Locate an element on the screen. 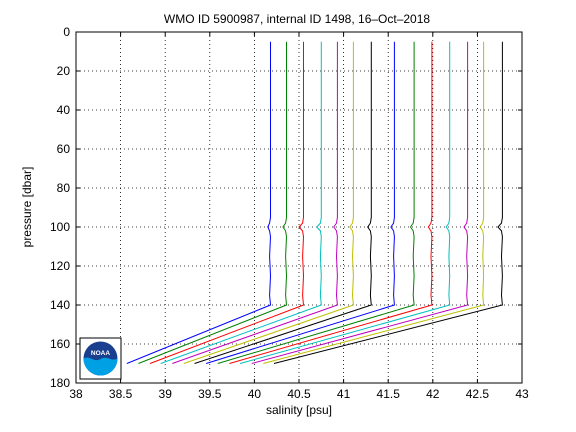 Image resolution: width=576 pixels, height=432 pixels. noaa-logo: NOAA is located at coordinates (100, 358).